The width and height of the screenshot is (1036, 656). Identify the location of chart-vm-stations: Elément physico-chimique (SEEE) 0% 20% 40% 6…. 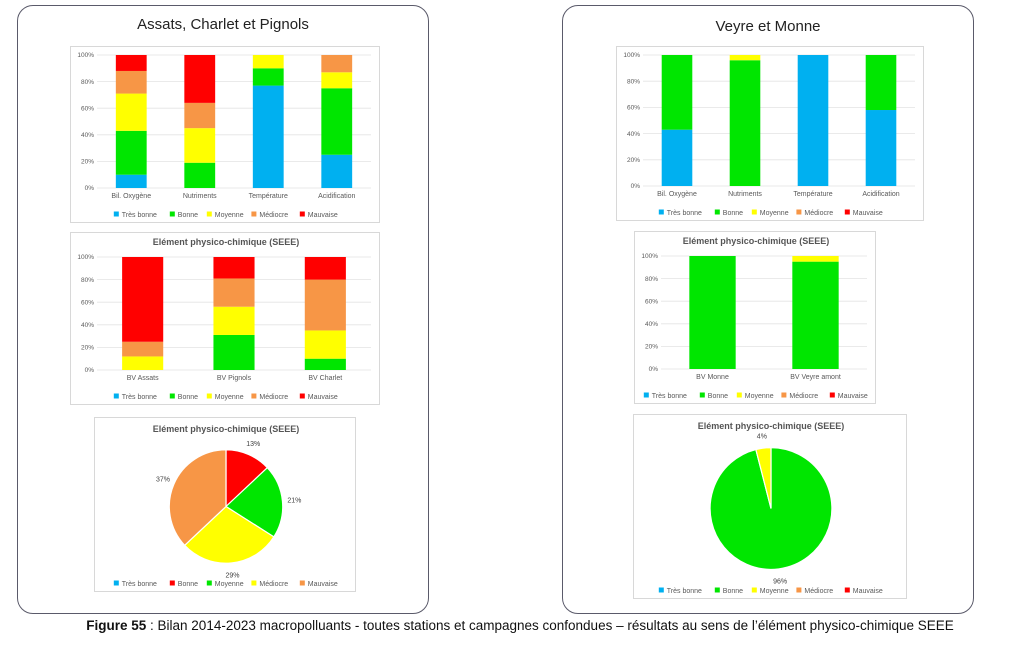
(755, 317).